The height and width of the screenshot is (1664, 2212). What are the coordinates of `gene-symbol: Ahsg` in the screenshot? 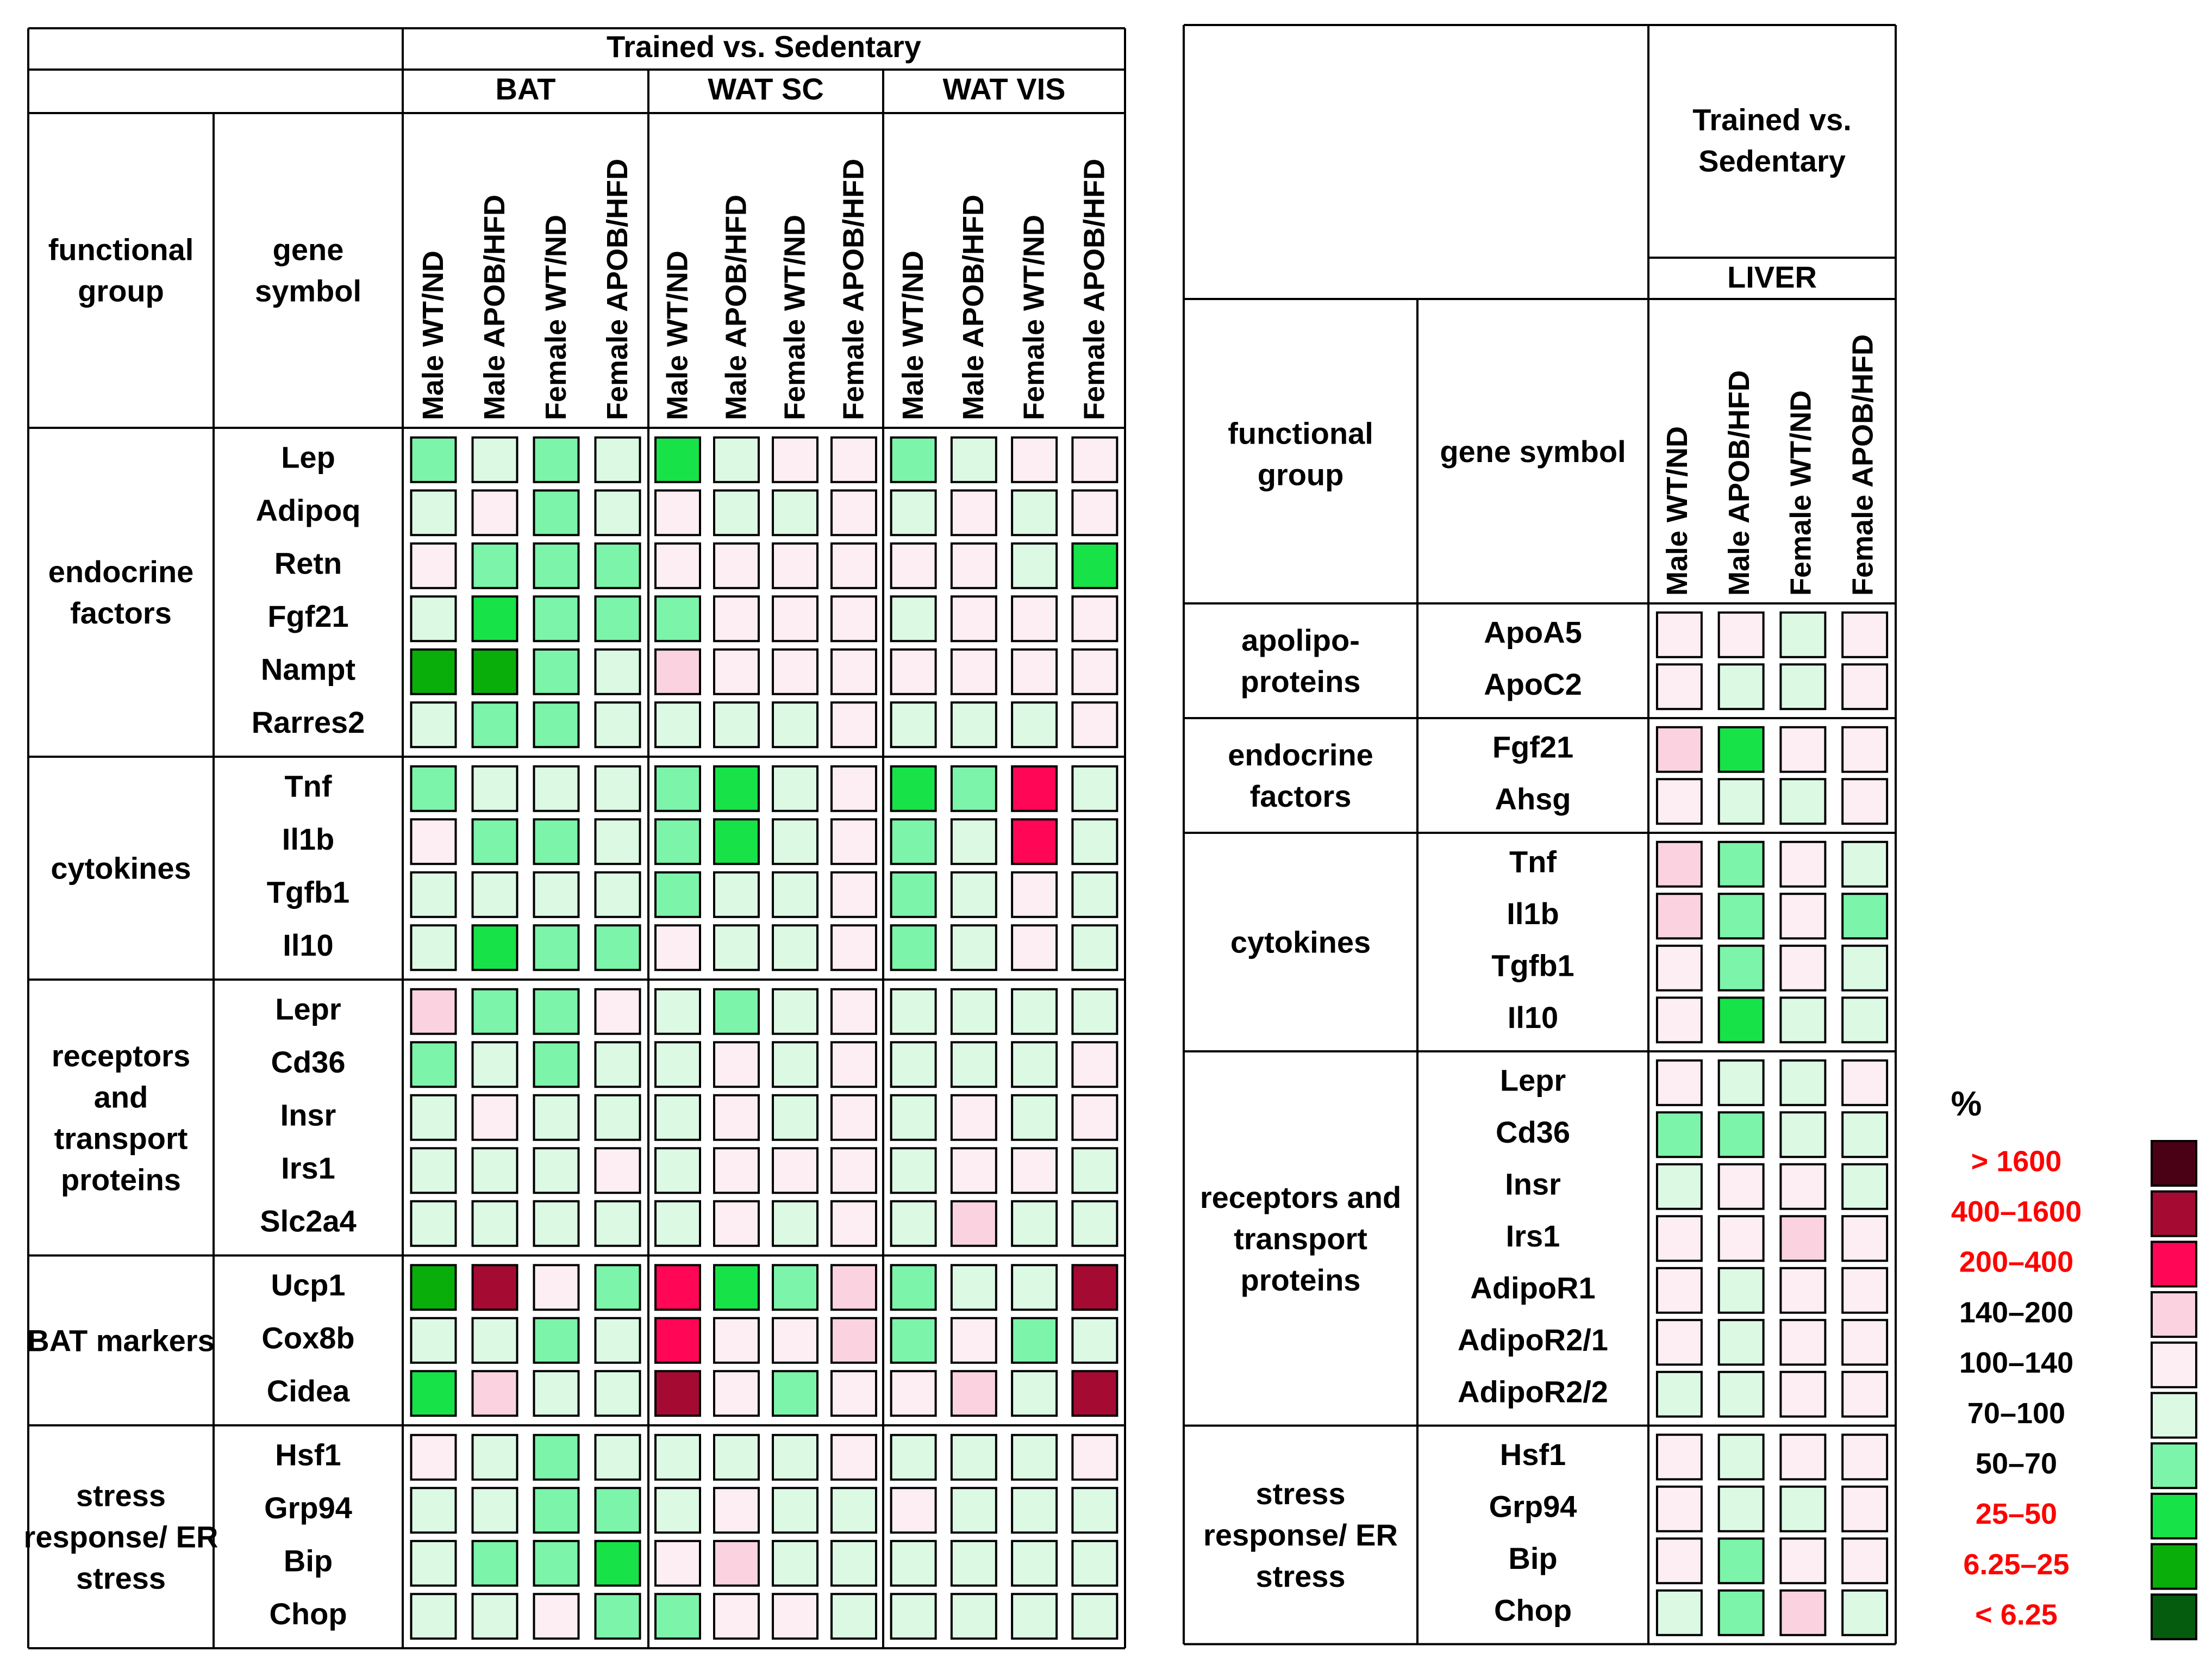 It's located at (1533, 799).